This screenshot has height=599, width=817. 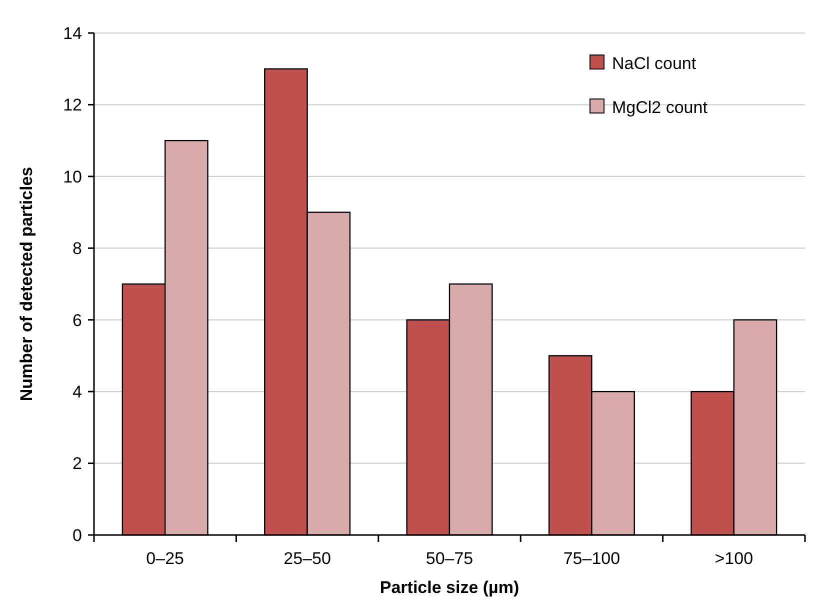 What do you see at coordinates (450, 587) in the screenshot?
I see `x-axis-title: Particle size (µm)` at bounding box center [450, 587].